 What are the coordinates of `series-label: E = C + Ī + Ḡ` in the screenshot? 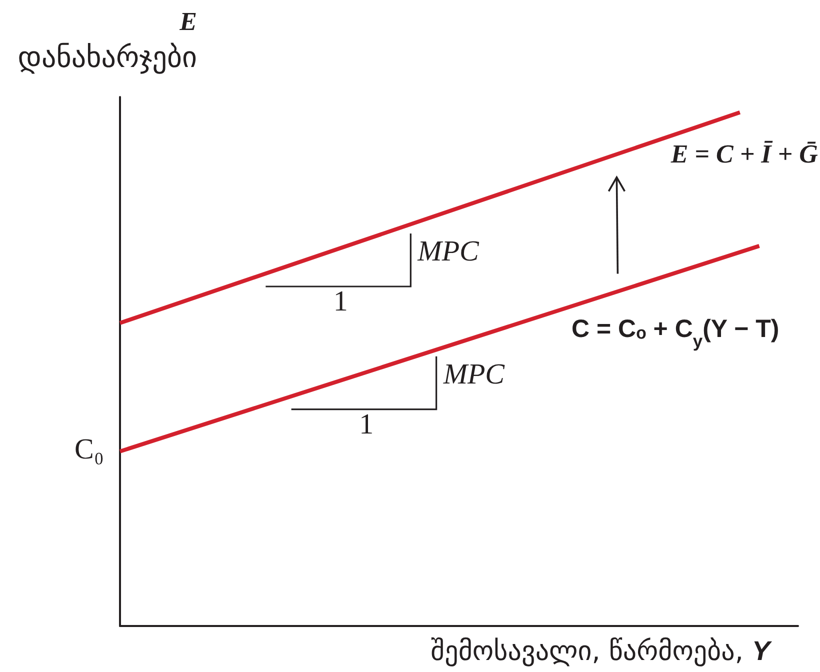 It's located at (744, 153).